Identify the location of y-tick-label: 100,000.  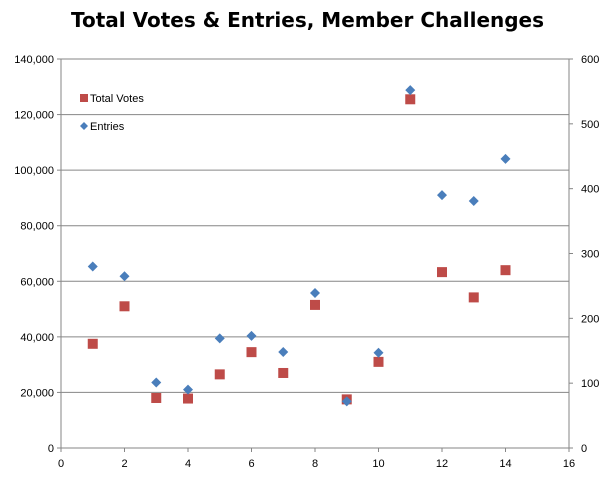
(34, 171).